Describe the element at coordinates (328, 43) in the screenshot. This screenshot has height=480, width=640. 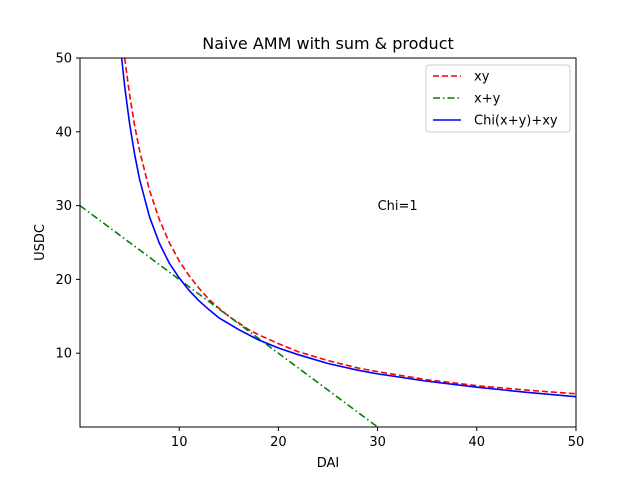
I see `chart-title: Naive AMM with sum & product` at that location.